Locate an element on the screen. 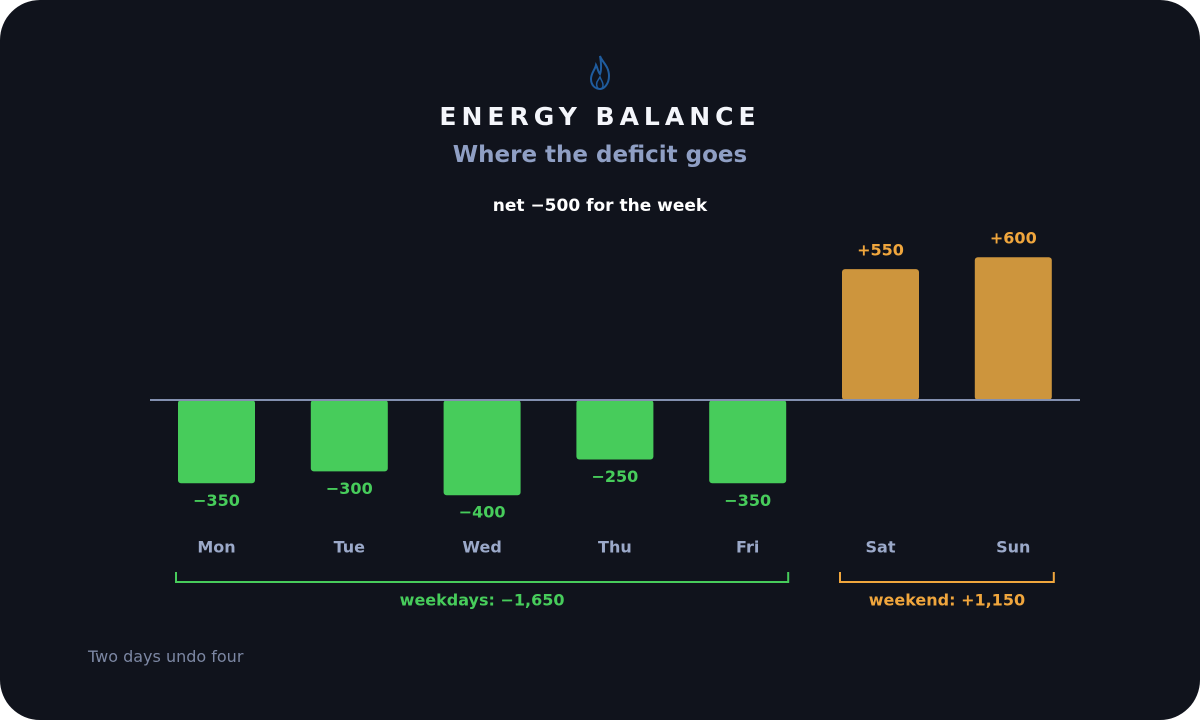  group-label-1: weekend: +1,150 is located at coordinates (947, 600).